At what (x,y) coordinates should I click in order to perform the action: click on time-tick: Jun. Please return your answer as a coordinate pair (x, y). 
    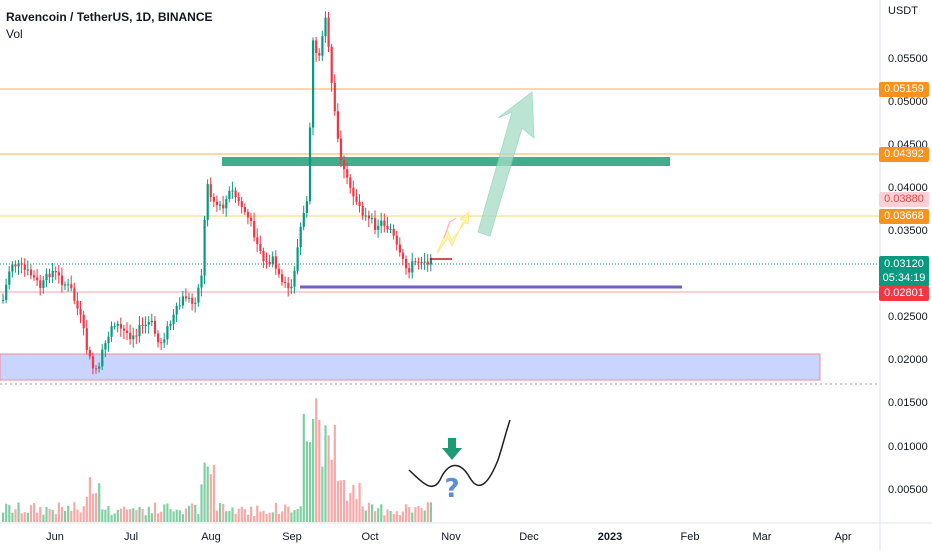
    Looking at the image, I should click on (55, 537).